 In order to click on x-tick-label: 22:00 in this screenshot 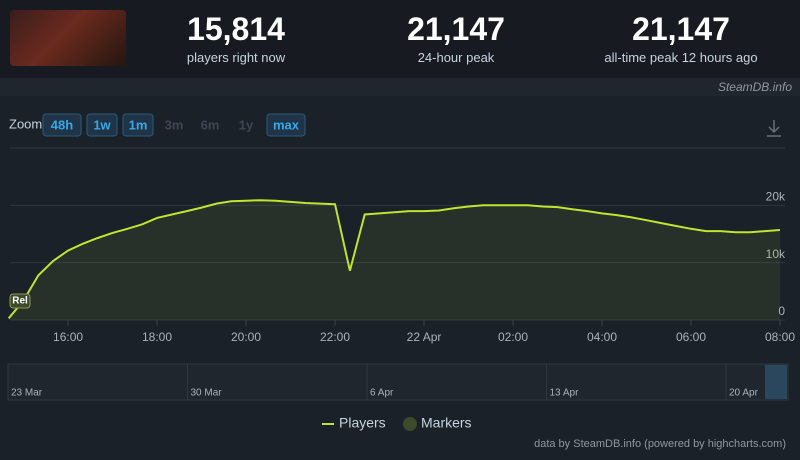, I will do `click(335, 337)`.